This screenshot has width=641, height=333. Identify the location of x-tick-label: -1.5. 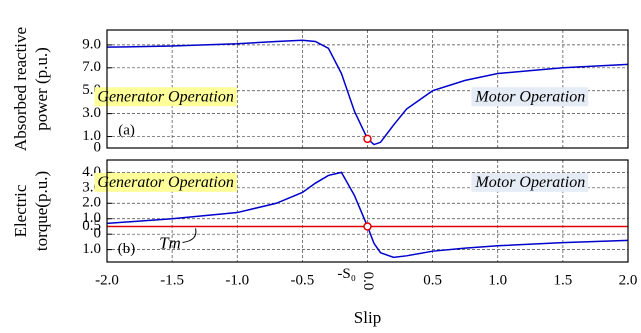
(172, 280).